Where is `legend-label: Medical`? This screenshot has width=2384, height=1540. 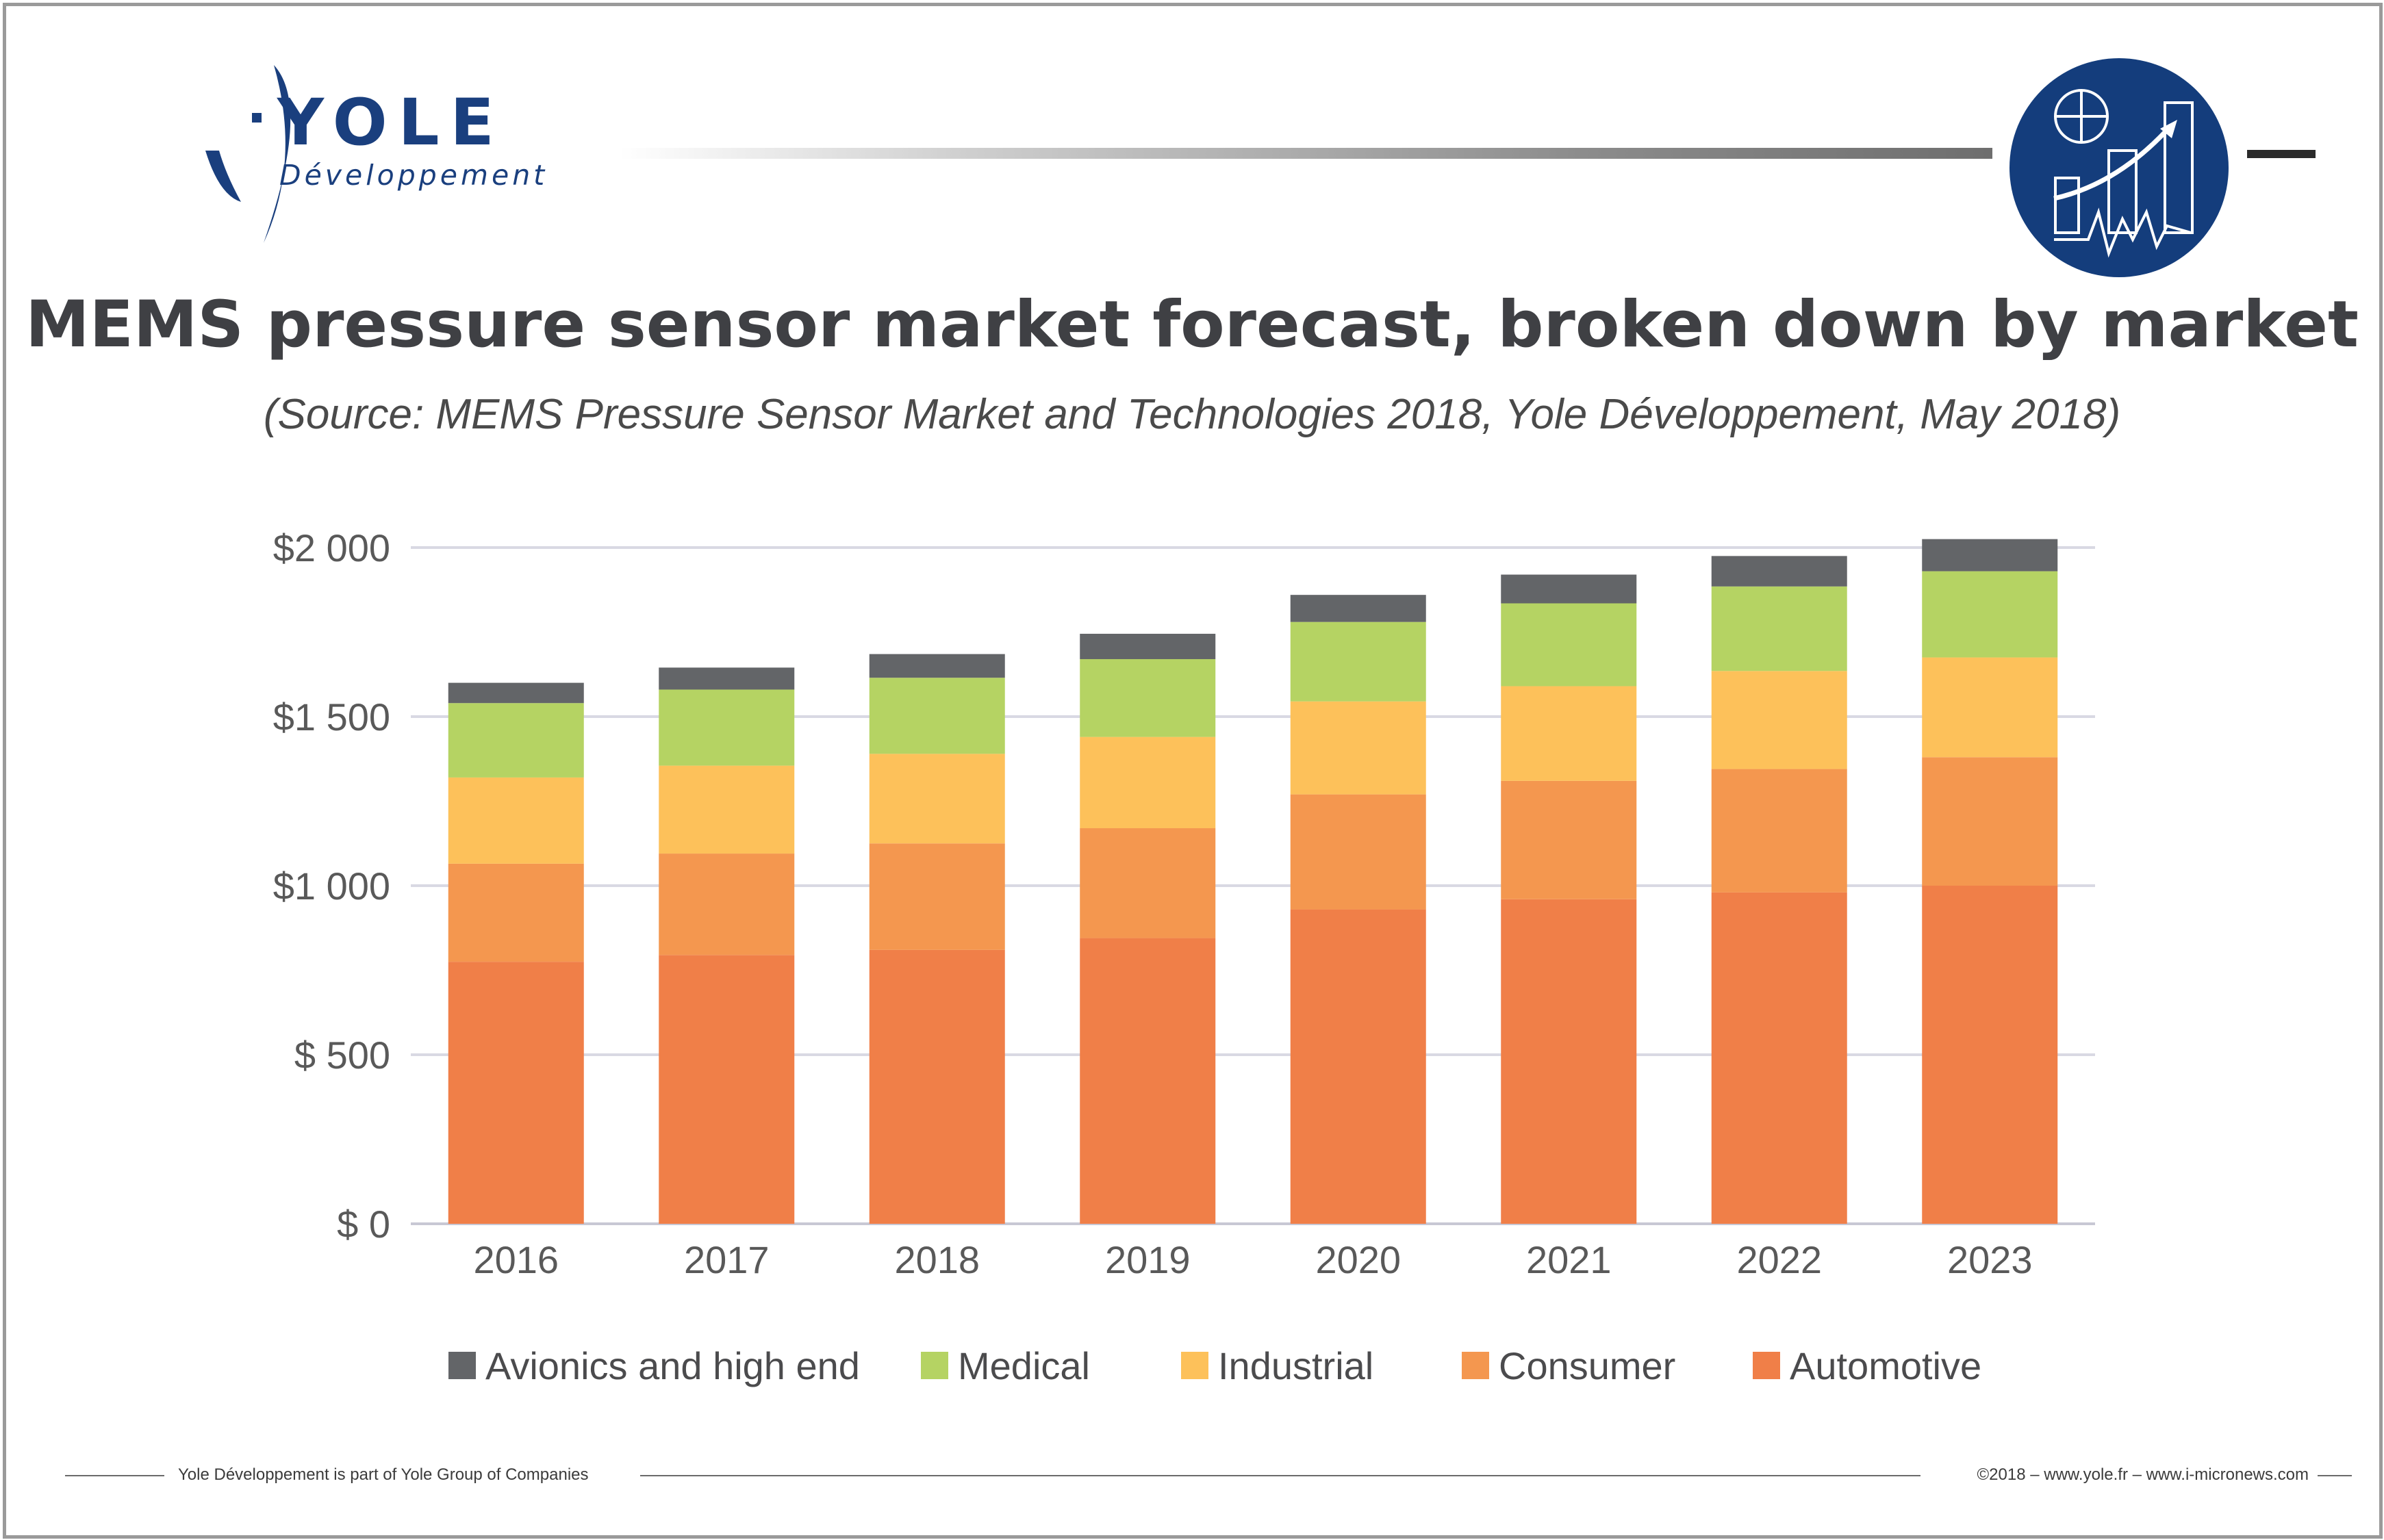 legend-label: Medical is located at coordinates (1024, 1365).